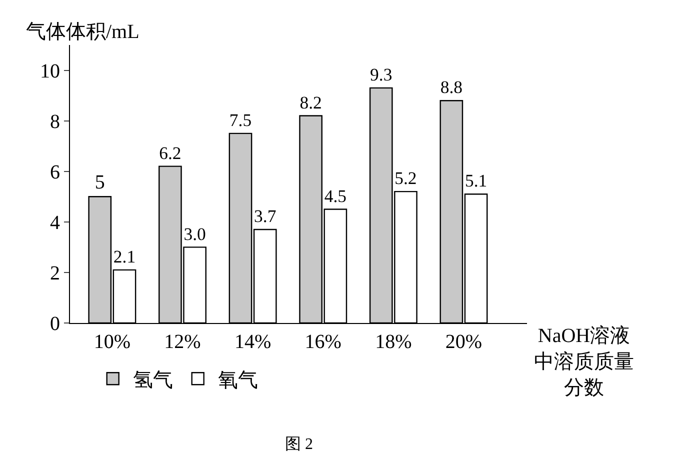 This screenshot has width=677, height=458. What do you see at coordinates (381, 74) in the screenshot?
I see `data-label: 9.3` at bounding box center [381, 74].